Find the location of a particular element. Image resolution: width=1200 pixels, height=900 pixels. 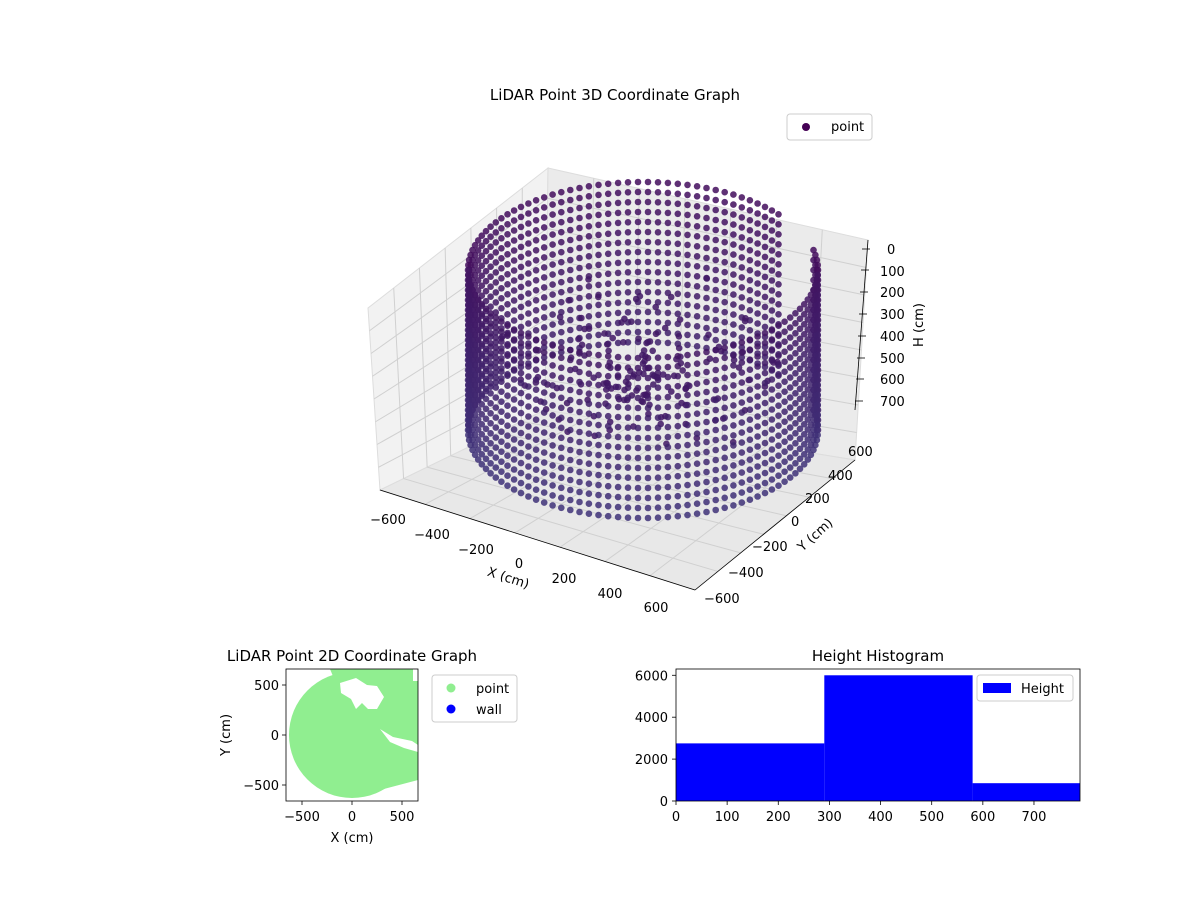

x-tick: −400 is located at coordinates (432, 535).